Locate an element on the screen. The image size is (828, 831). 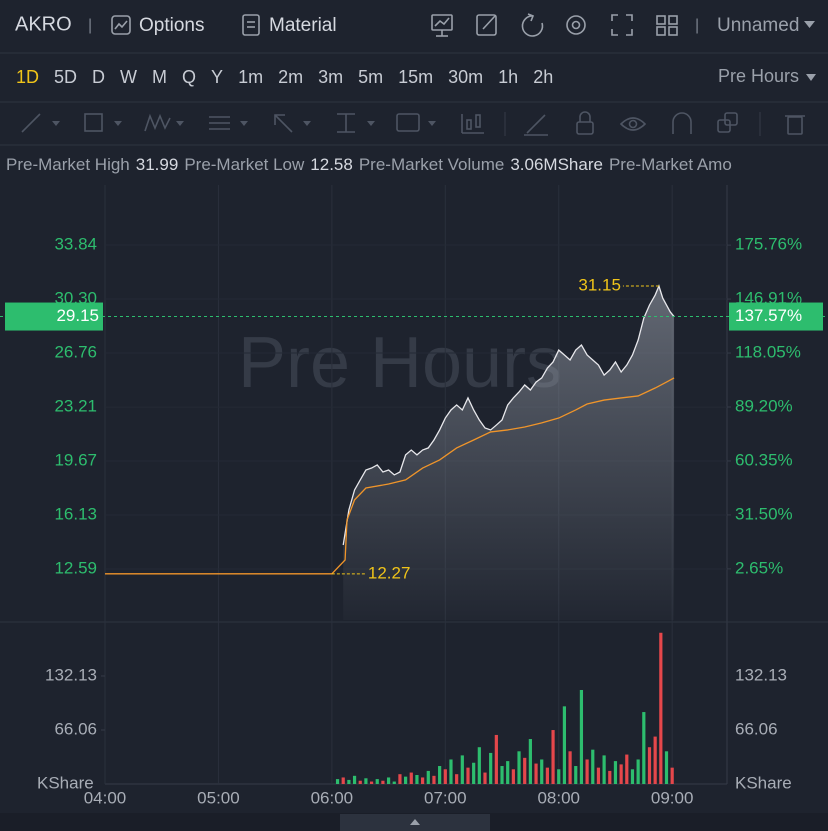
info-label: Pre-Market Low is located at coordinates (244, 164).